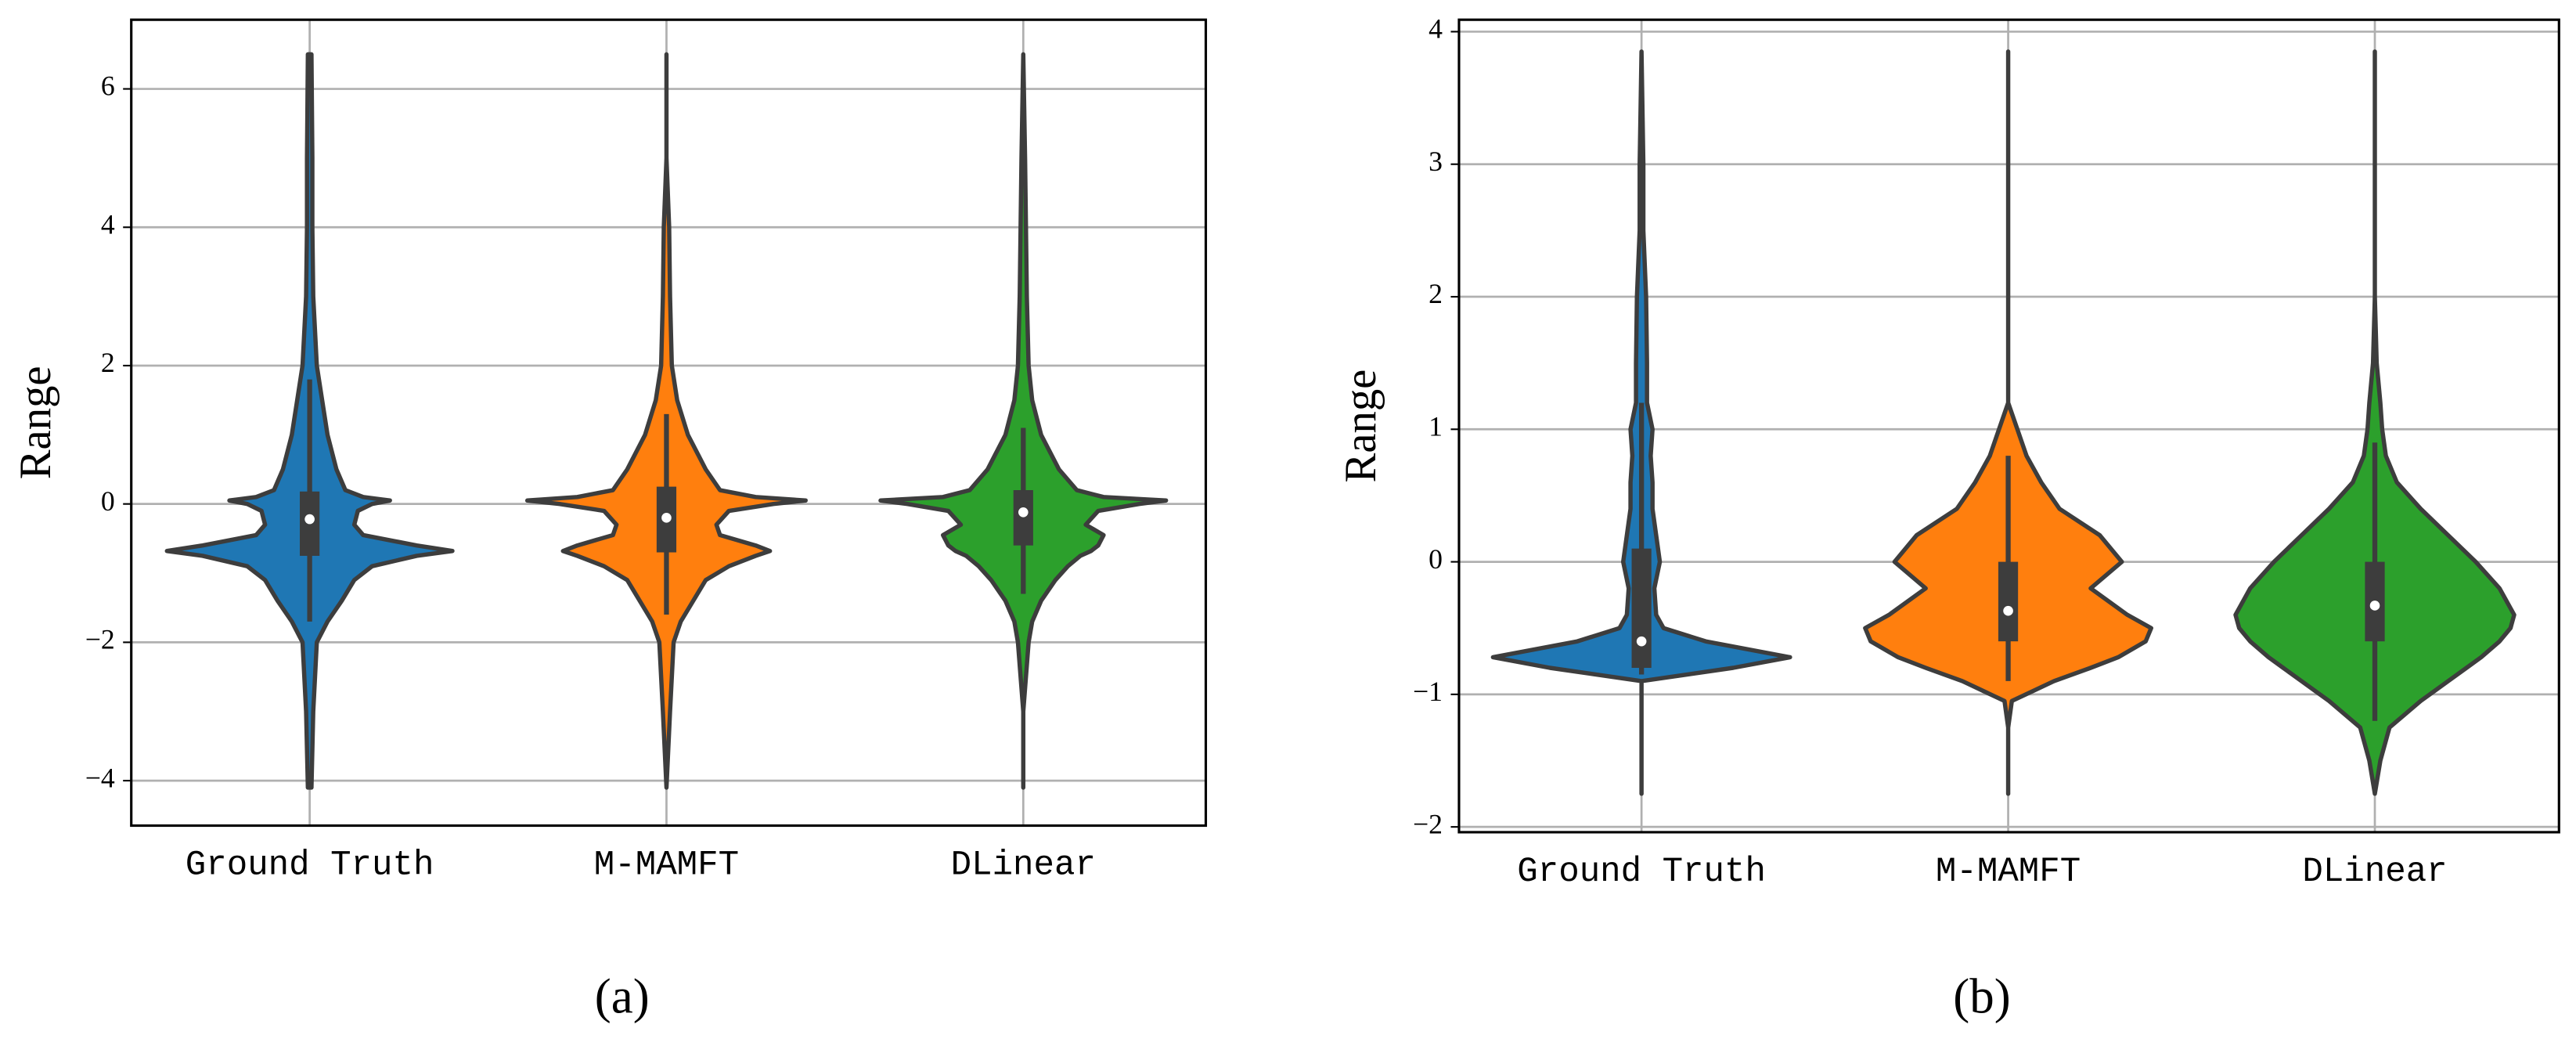 This screenshot has height=1046, width=2576. Describe the element at coordinates (622, 996) in the screenshot. I see `caption: (a)` at that location.